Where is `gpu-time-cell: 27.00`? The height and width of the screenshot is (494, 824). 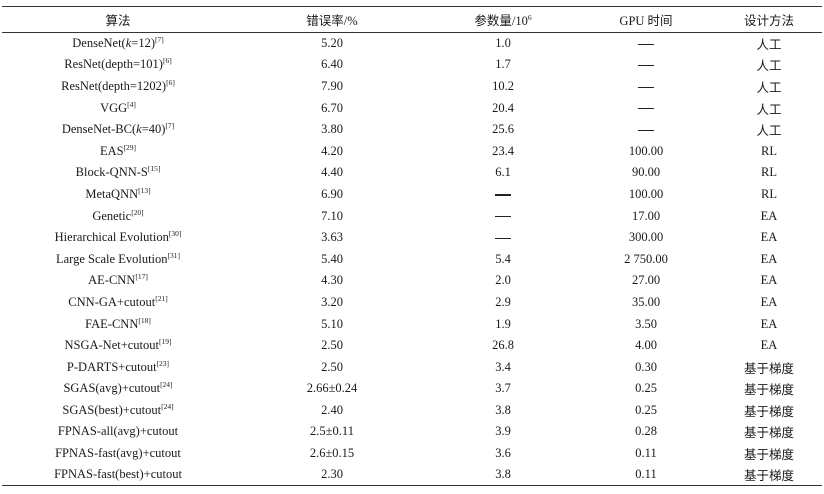
gpu-time-cell: 27.00 is located at coordinates (646, 280).